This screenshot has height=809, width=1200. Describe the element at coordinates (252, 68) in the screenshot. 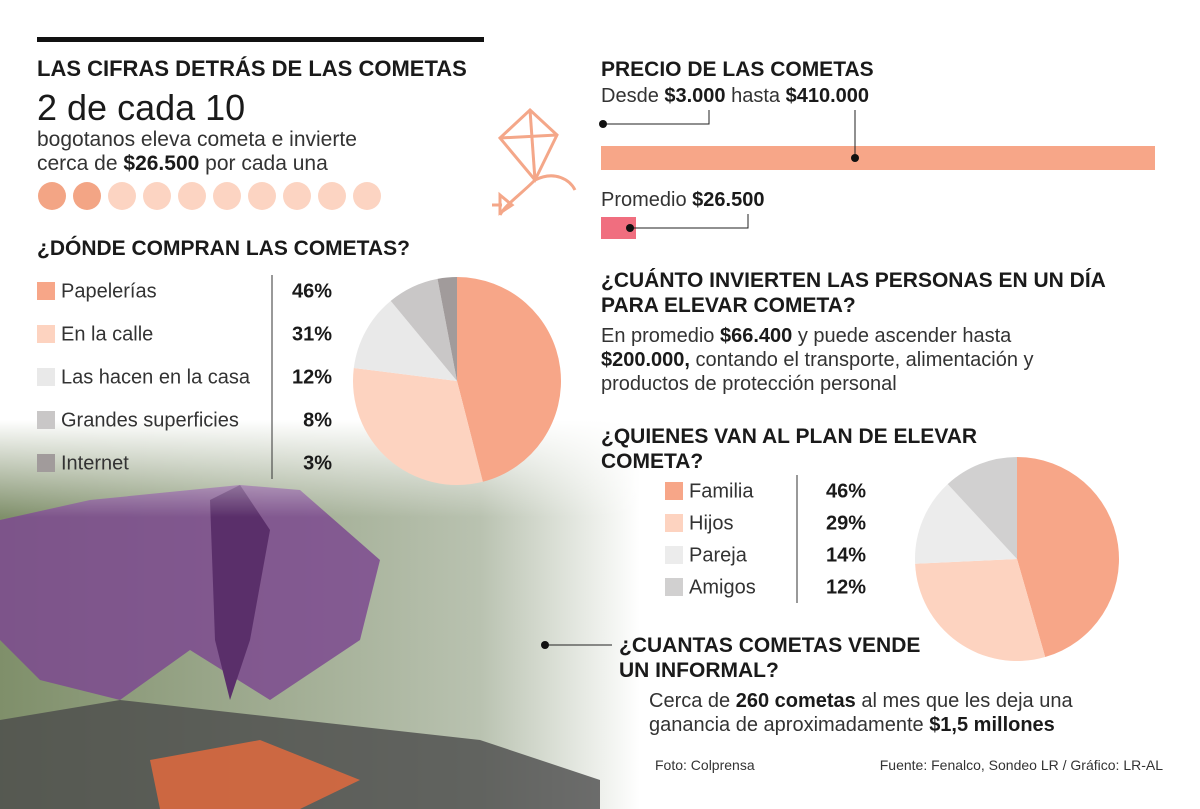

I see `title: LAS CIFRAS DETRÁS DE LAS COMETAS` at that location.